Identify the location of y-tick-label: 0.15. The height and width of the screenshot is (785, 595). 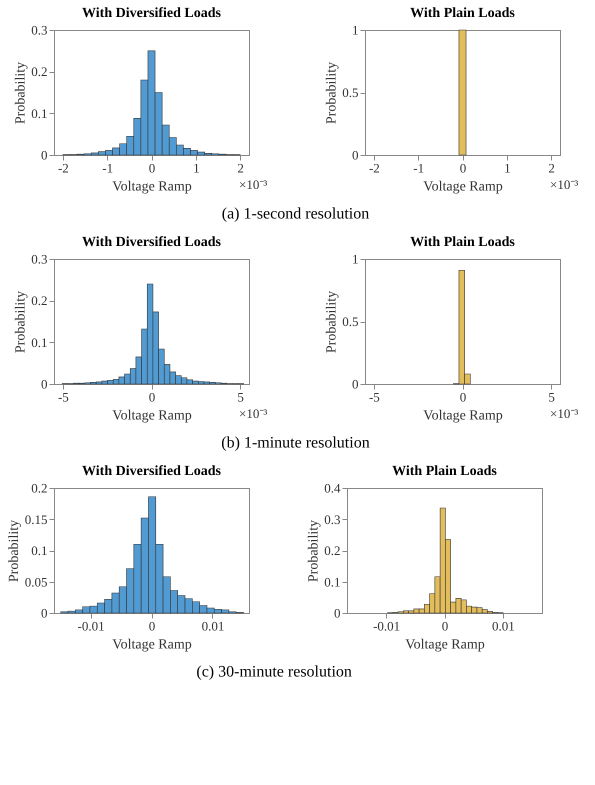
(36, 519).